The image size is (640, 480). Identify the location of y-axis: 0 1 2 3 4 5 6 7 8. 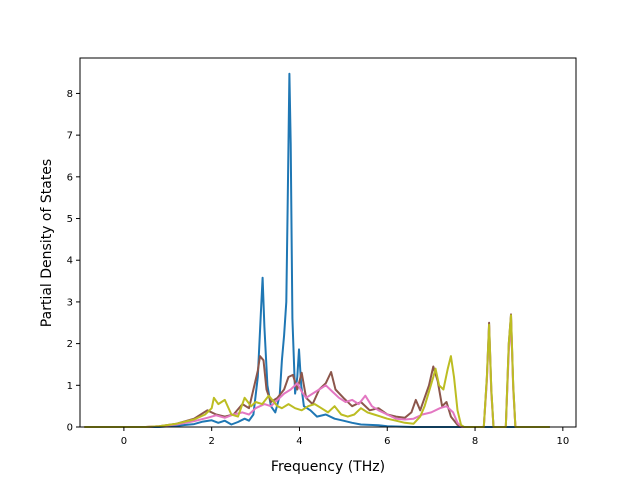
(73, 261).